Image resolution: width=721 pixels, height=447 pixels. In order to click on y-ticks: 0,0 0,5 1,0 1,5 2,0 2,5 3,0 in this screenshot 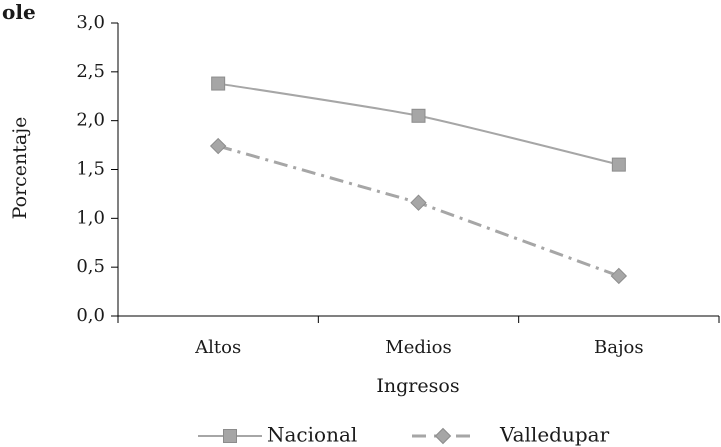, I will do `click(97, 169)`.